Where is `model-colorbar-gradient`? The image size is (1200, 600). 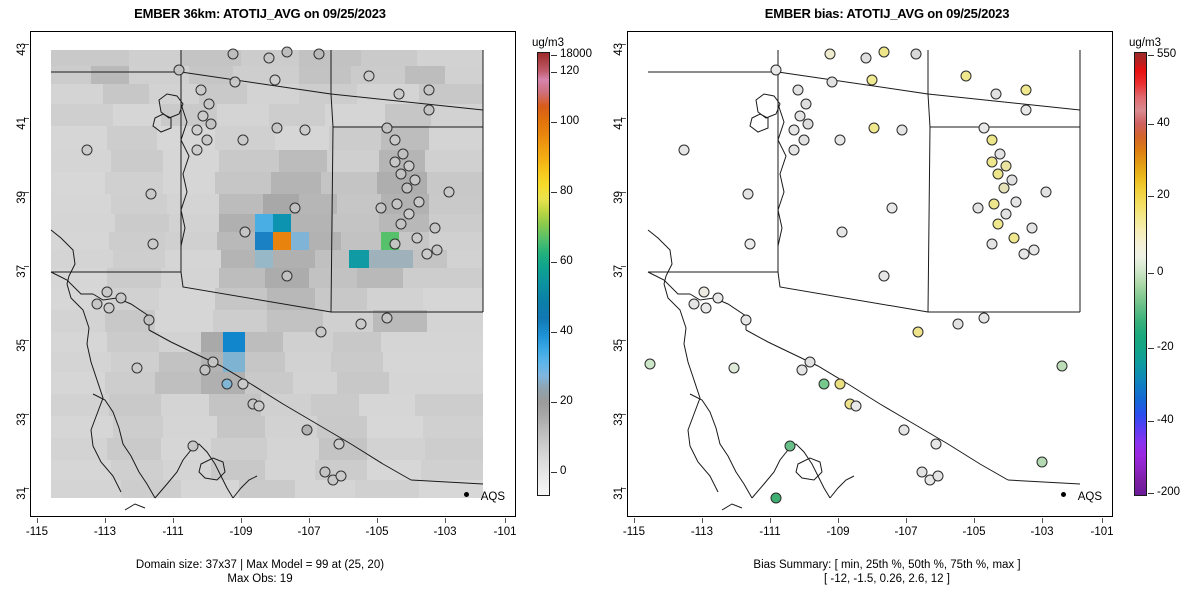 model-colorbar-gradient is located at coordinates (543, 274).